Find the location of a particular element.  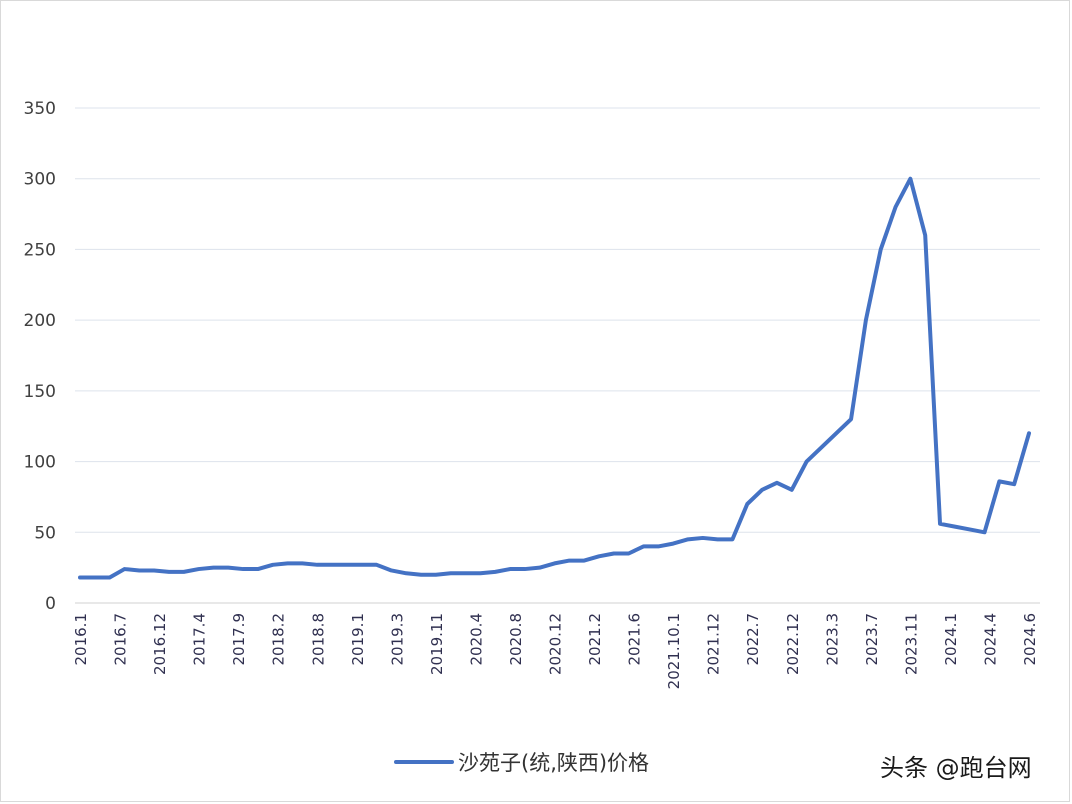

y-tick-label: 200 is located at coordinates (40, 321).